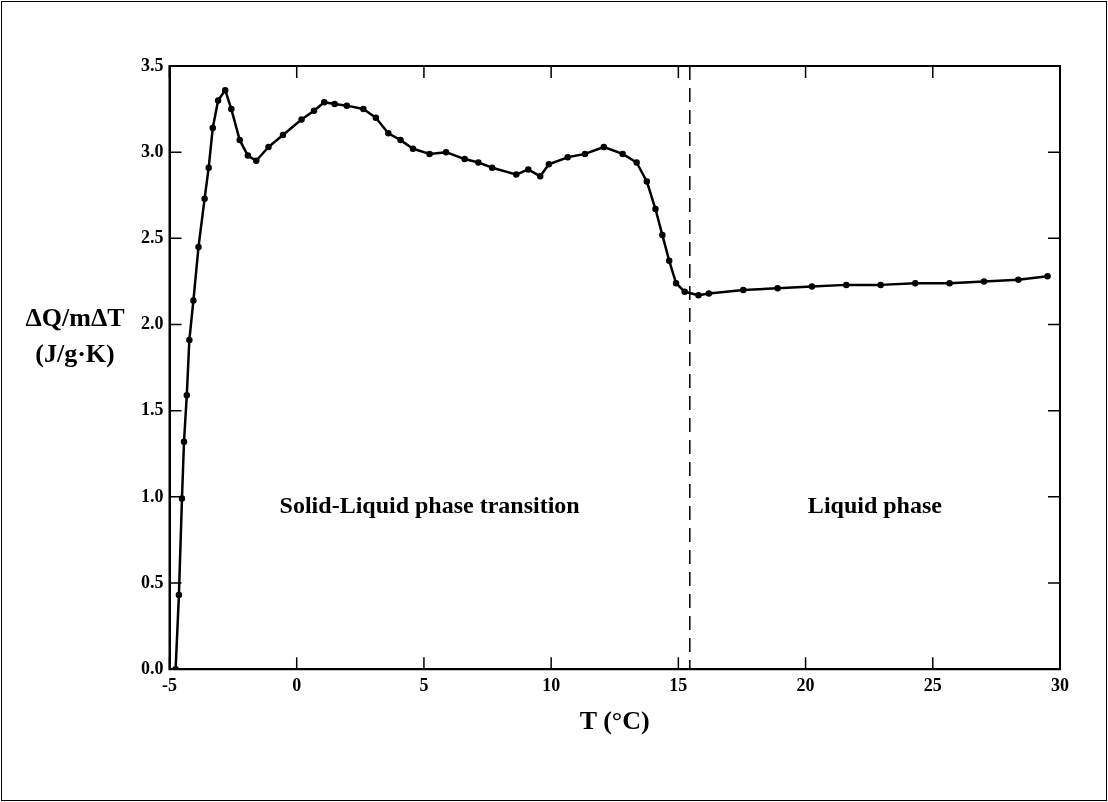 This screenshot has height=802, width=1108. Describe the element at coordinates (614, 721) in the screenshot. I see `x-axis-title: T (°C)` at that location.